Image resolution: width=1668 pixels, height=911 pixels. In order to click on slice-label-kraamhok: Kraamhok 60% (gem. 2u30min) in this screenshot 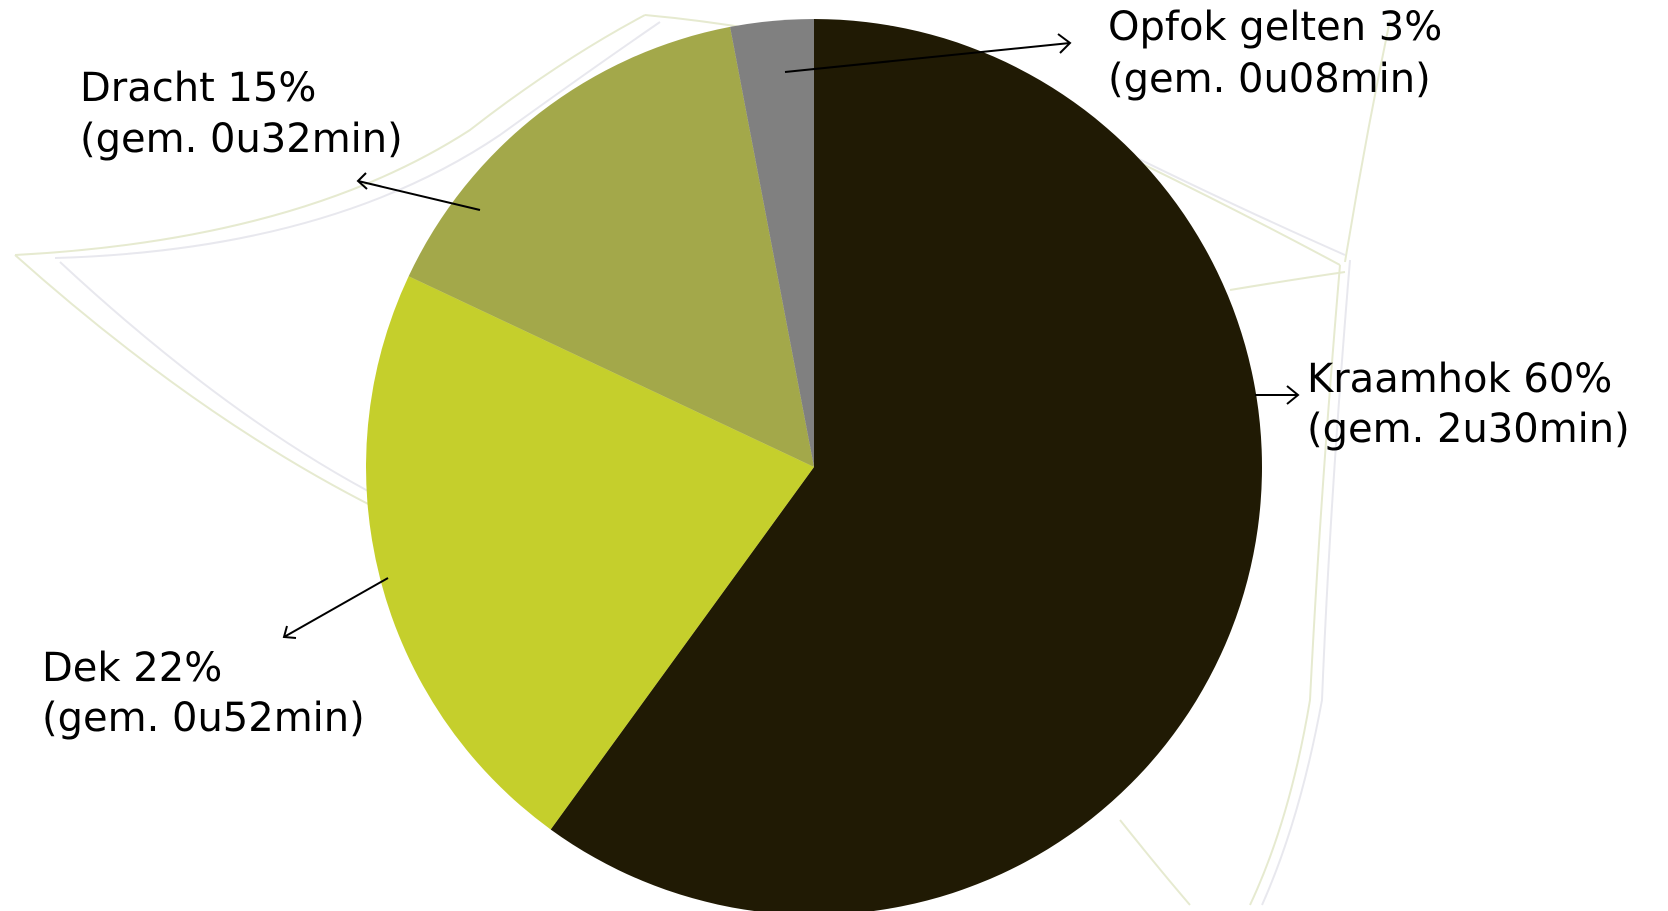, I will do `click(1468, 404)`.